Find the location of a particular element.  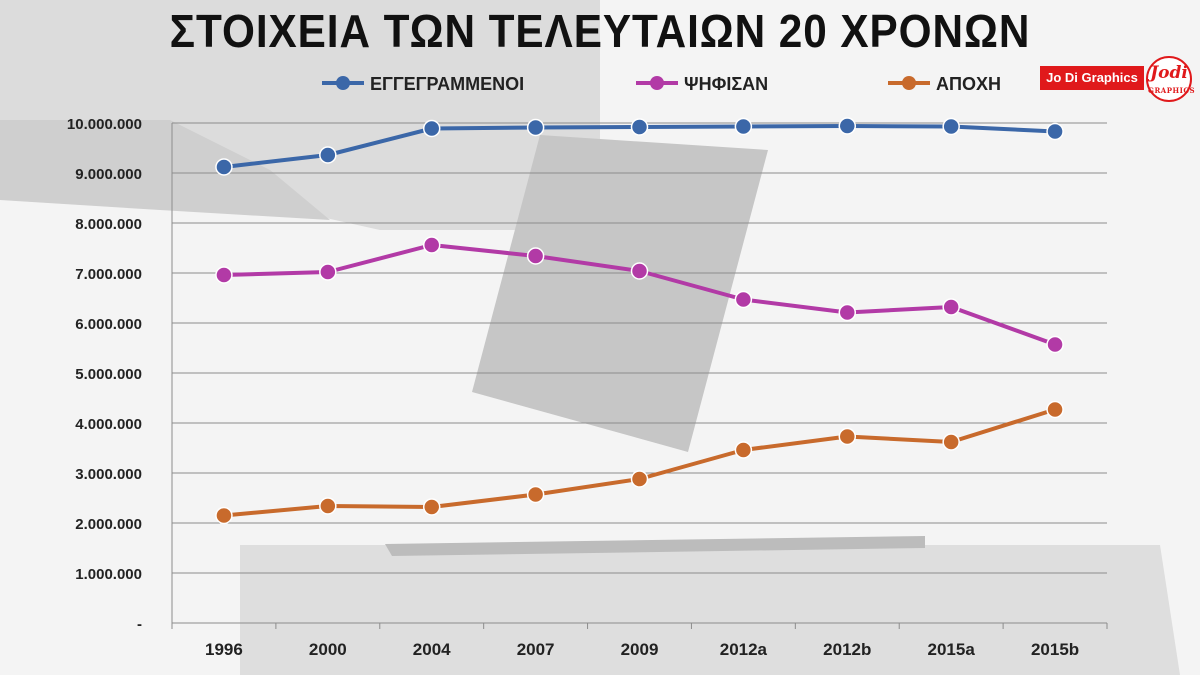

logo-text: Jodi is located at coordinates (1169, 73).